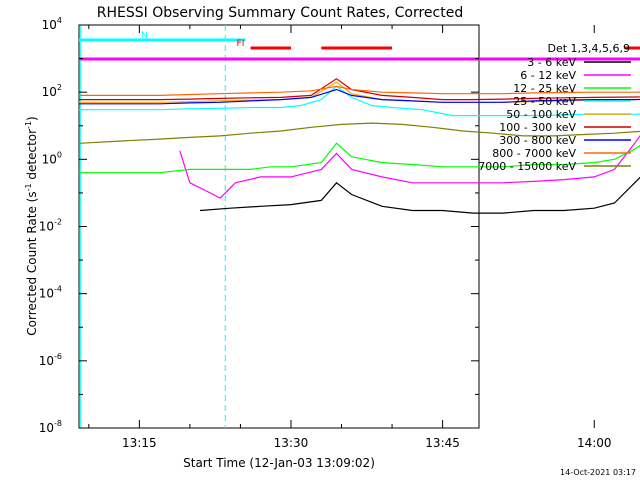 This screenshot has height=480, width=640. Describe the element at coordinates (28, 125) in the screenshot. I see `y-axis-label-sup2: -1` at that location.